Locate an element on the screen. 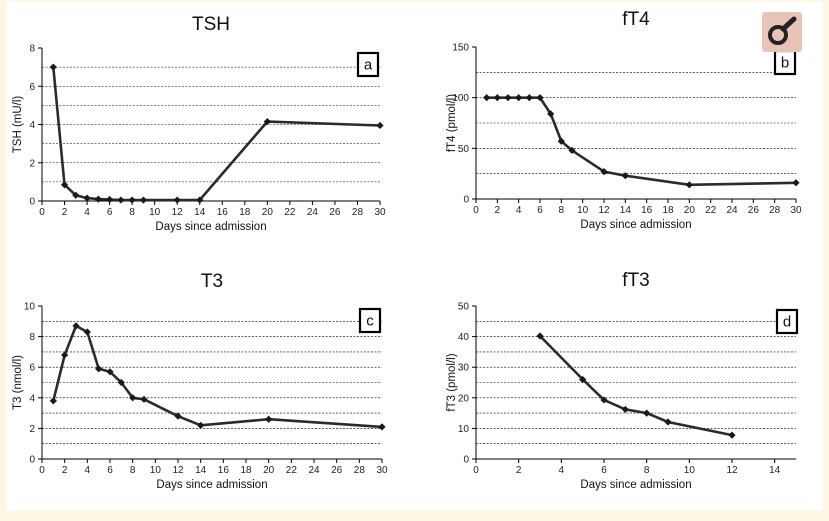  y-tick-label: 100 is located at coordinates (460, 98).